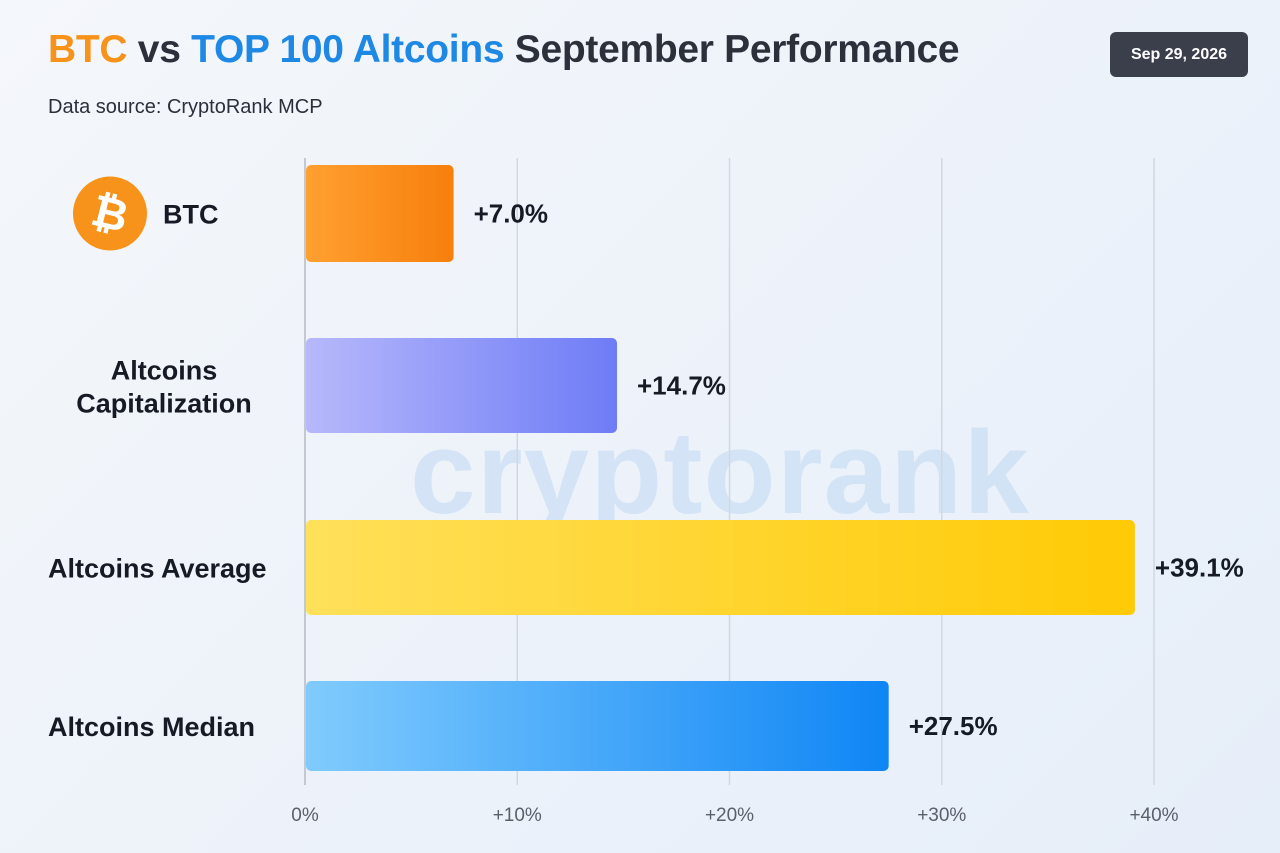 This screenshot has width=1280, height=853. I want to click on title-part-3: September Performance, so click(732, 49).